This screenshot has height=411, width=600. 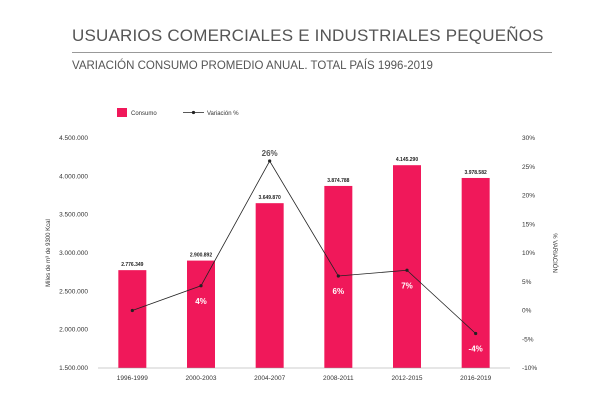 What do you see at coordinates (73, 291) in the screenshot?
I see `y-tick-label: 2.500.000` at bounding box center [73, 291].